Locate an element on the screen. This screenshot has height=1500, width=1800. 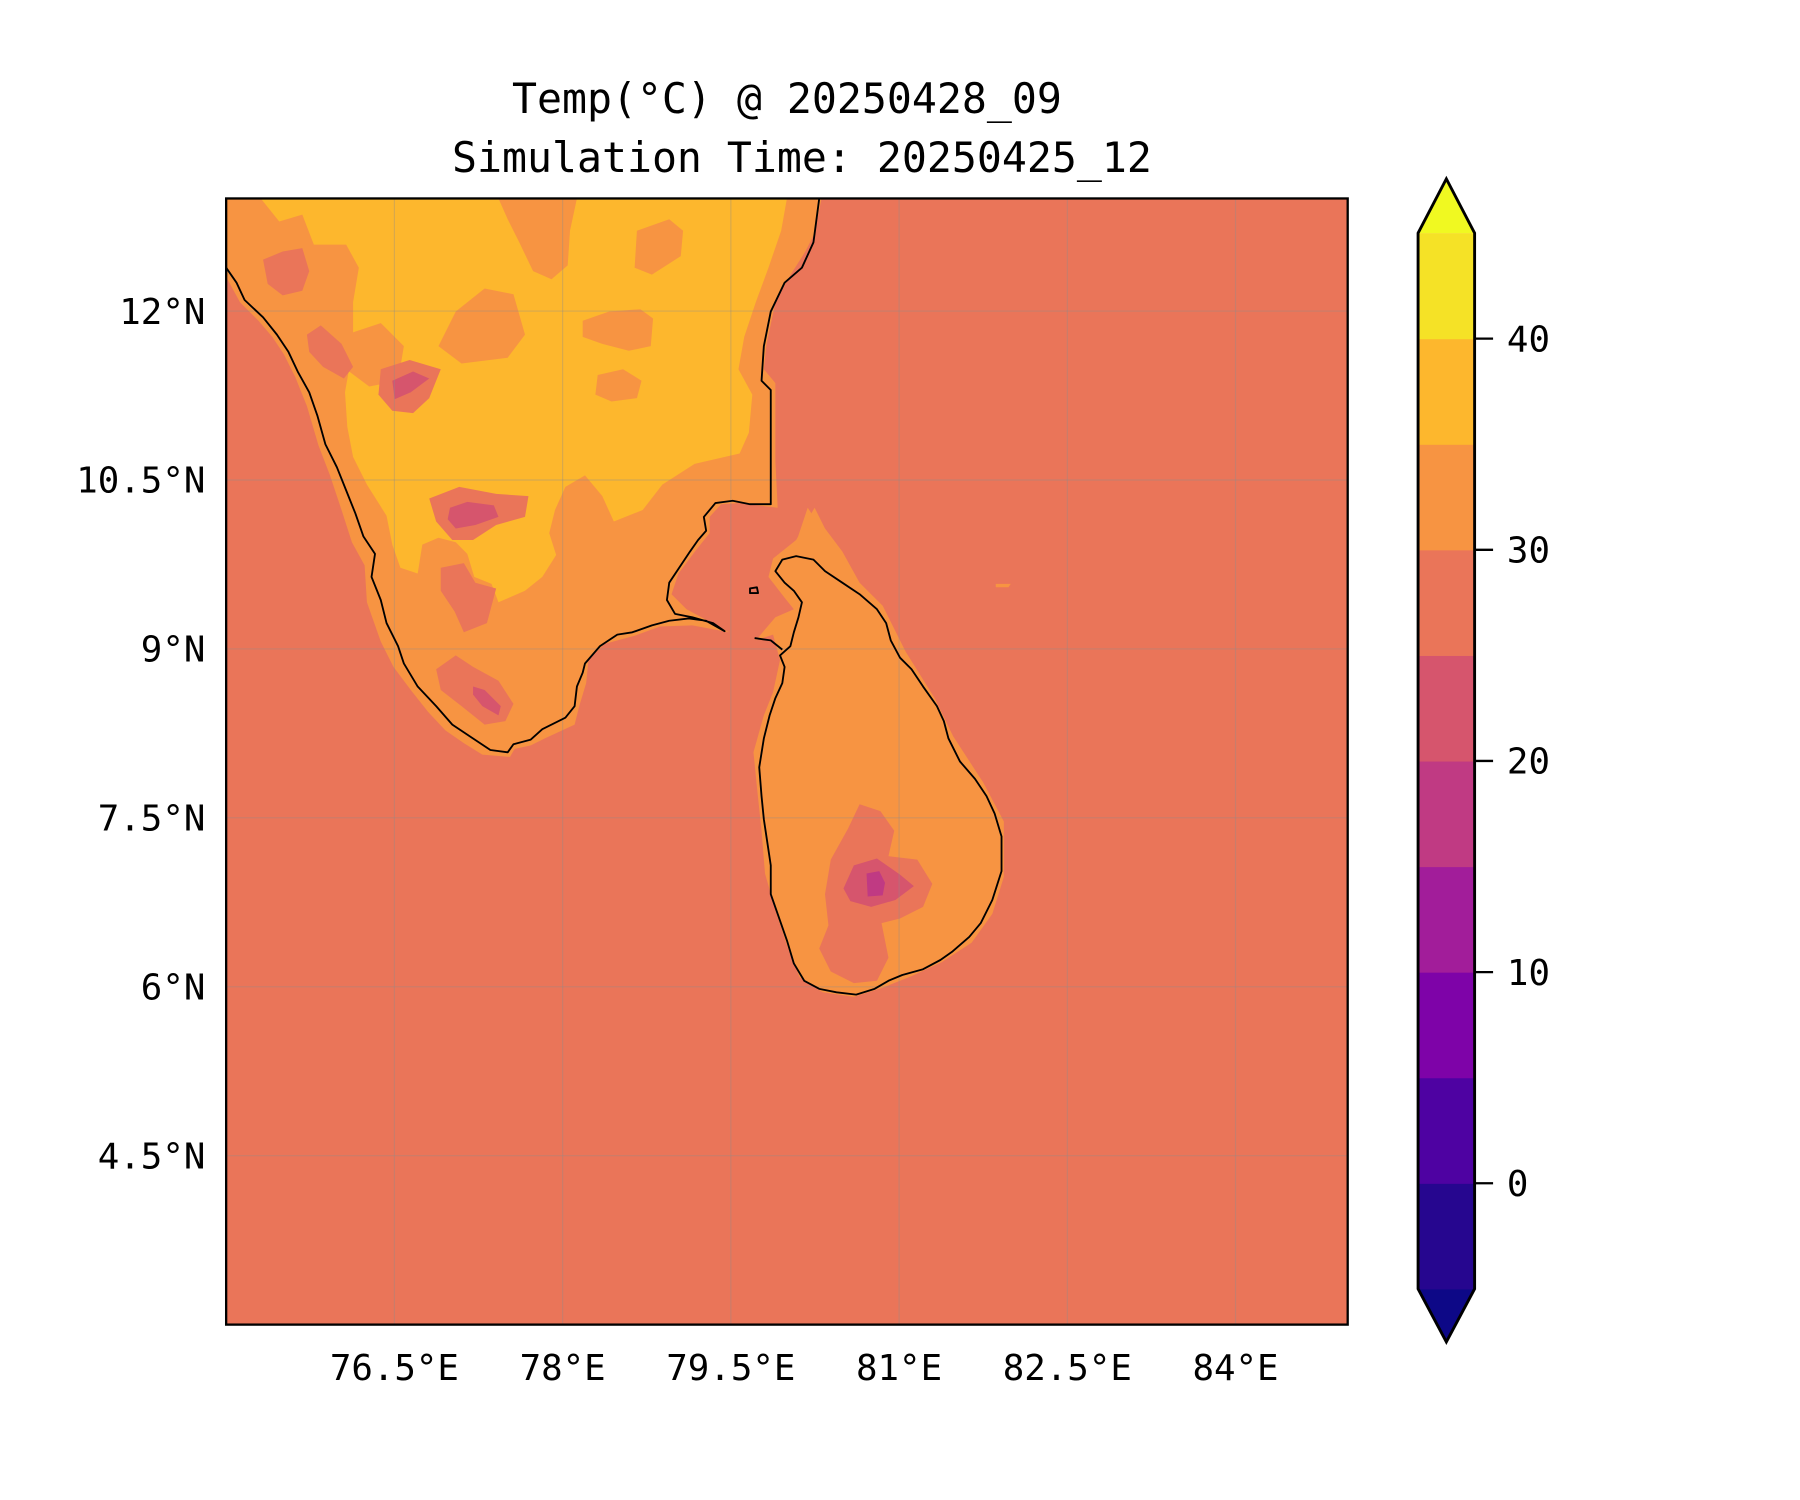
colorbar-outline is located at coordinates (1446, 760).